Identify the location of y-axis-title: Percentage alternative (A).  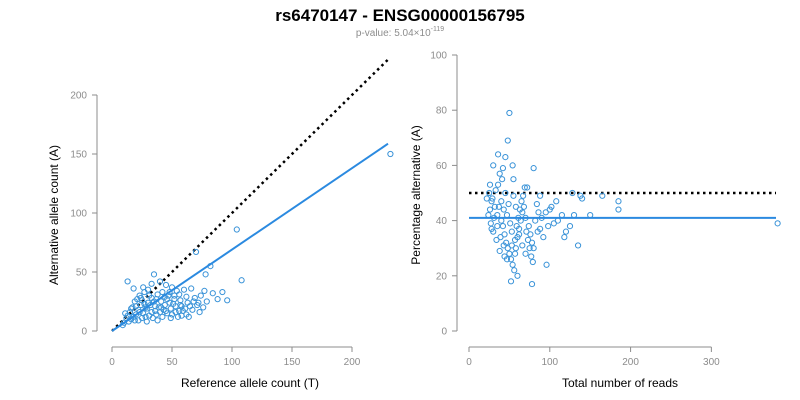
(416, 194).